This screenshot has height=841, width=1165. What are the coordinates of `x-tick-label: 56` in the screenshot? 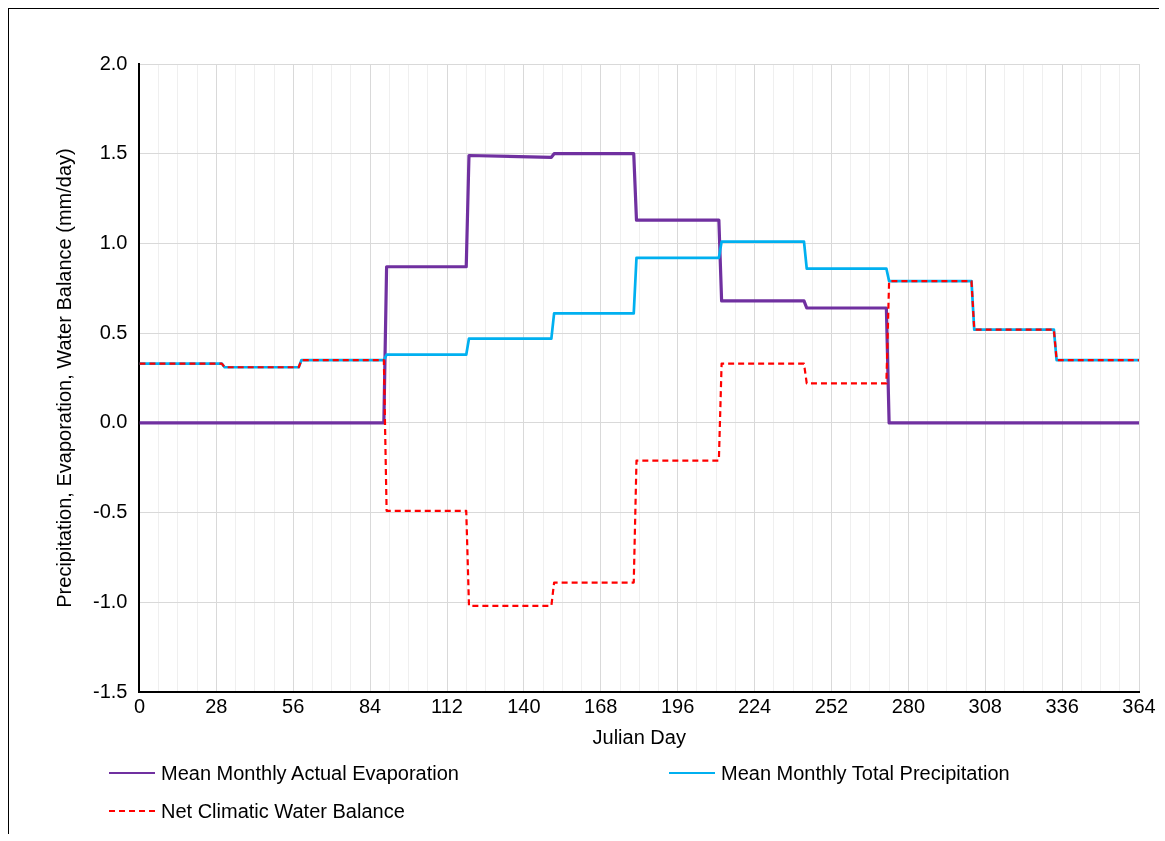 It's located at (293, 705).